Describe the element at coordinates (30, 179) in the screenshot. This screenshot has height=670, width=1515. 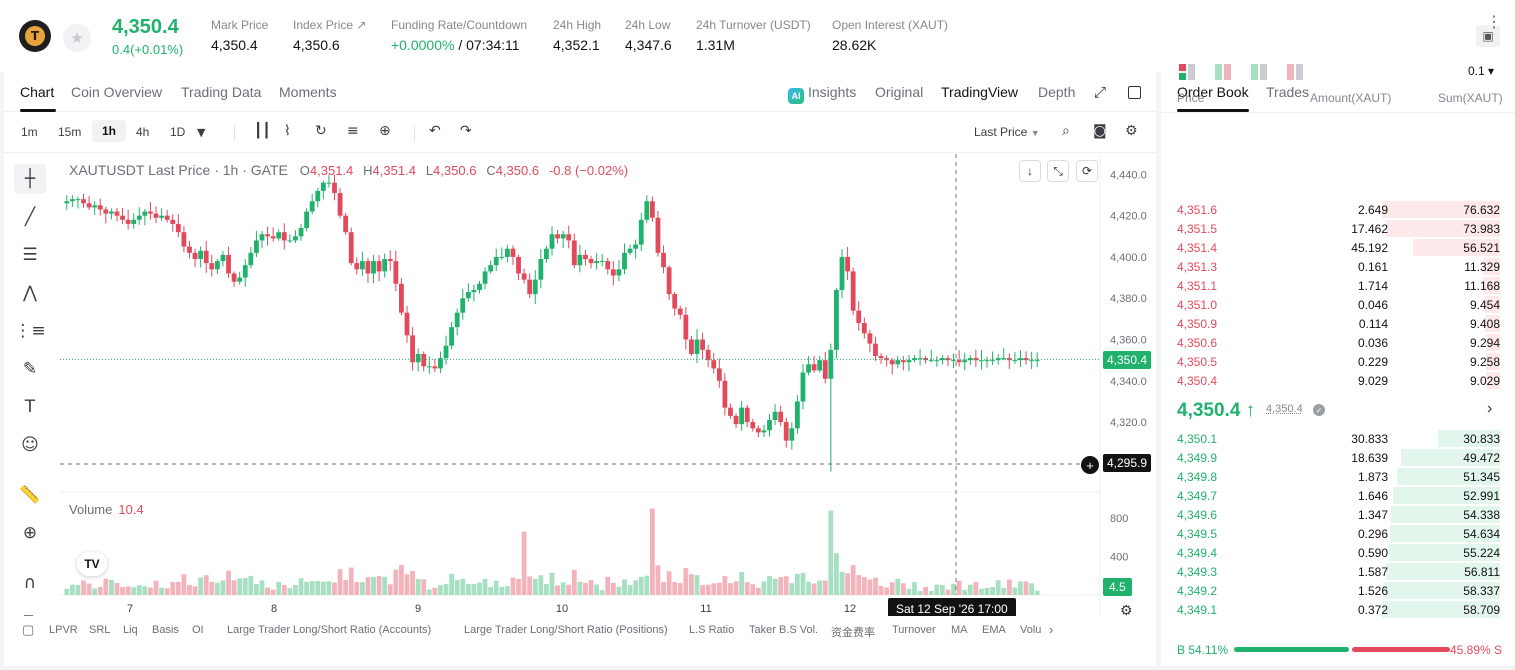
I see `crosshair-icon: ┼` at that location.